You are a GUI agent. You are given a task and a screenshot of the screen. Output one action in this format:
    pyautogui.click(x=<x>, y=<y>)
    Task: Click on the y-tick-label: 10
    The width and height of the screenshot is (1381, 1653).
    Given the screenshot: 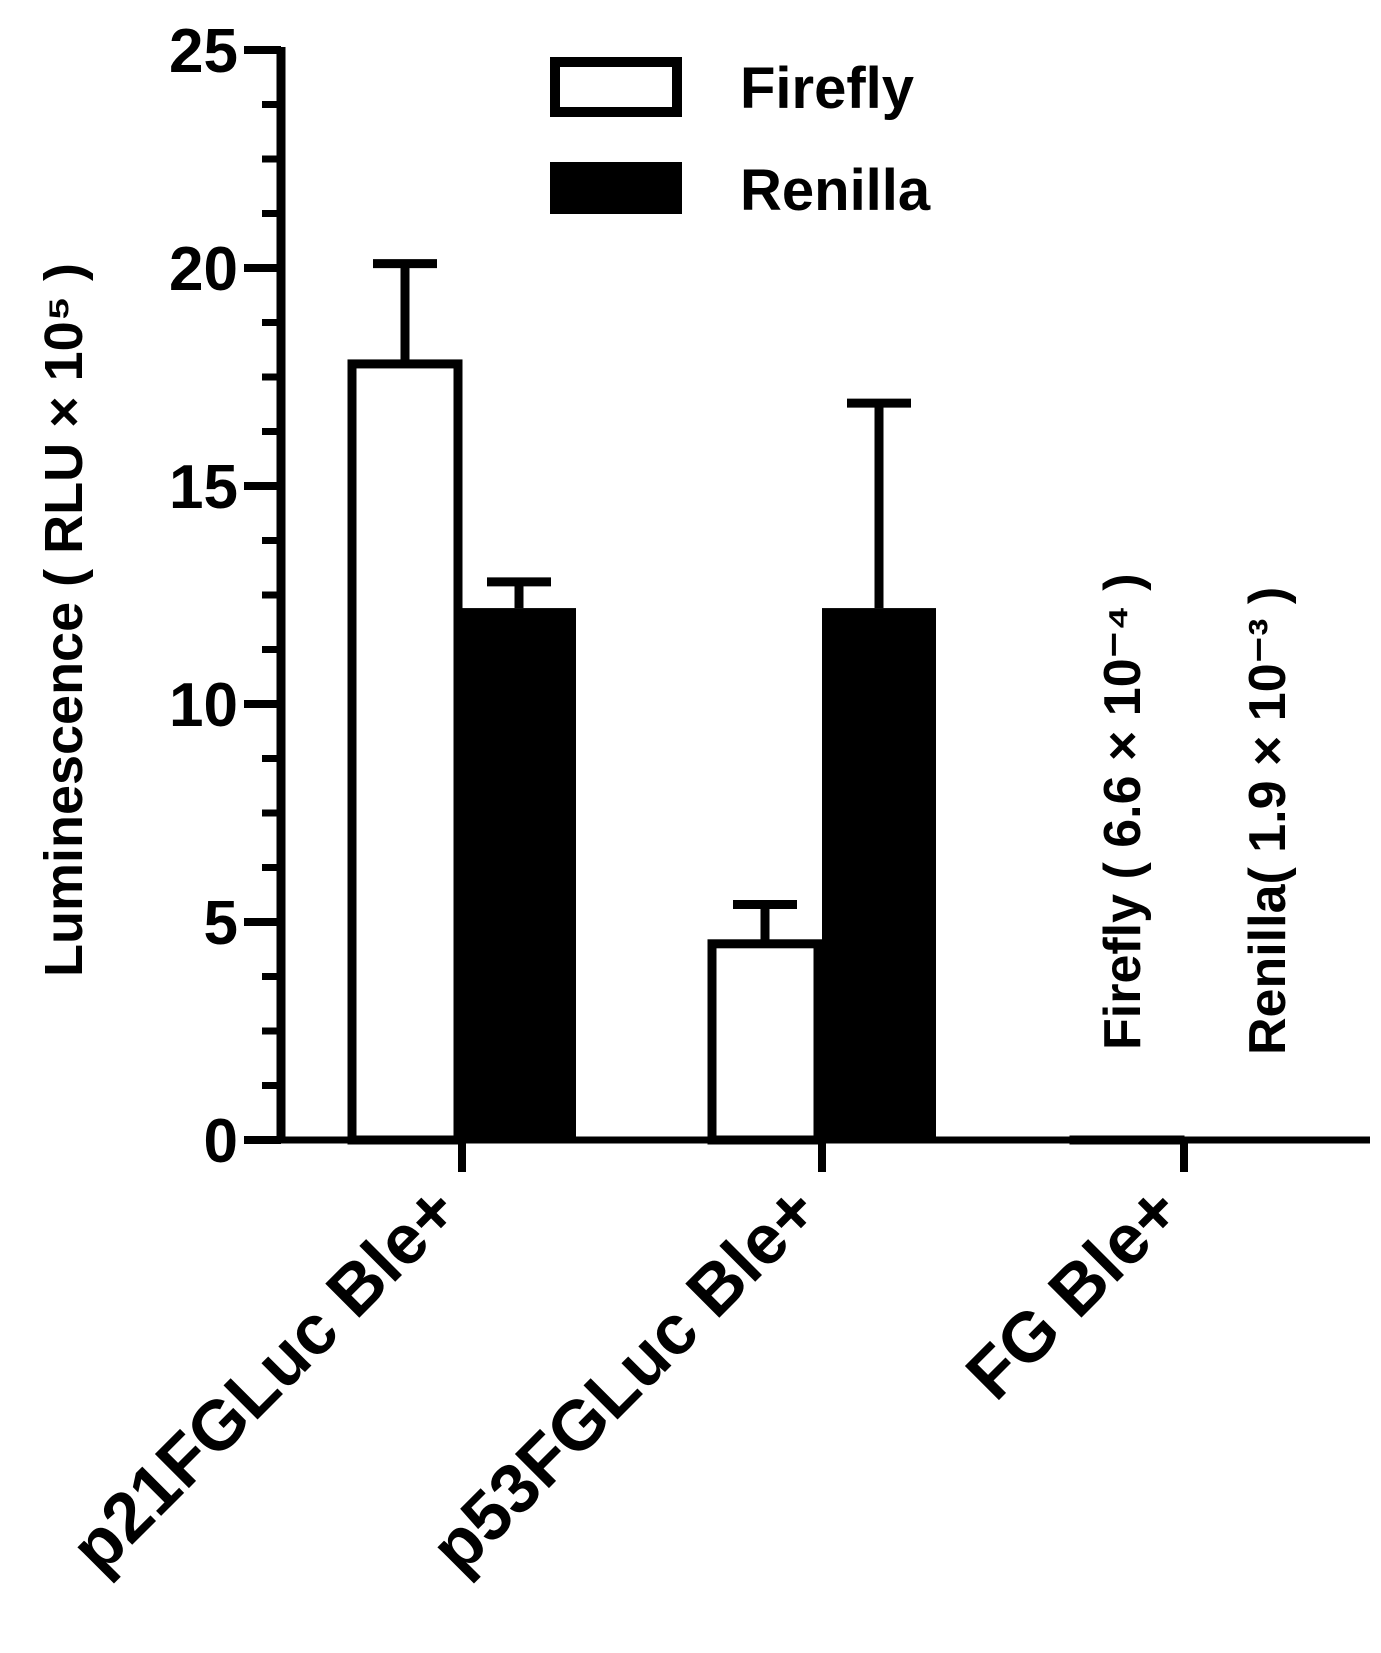 What is the action you would take?
    pyautogui.click(x=203, y=705)
    